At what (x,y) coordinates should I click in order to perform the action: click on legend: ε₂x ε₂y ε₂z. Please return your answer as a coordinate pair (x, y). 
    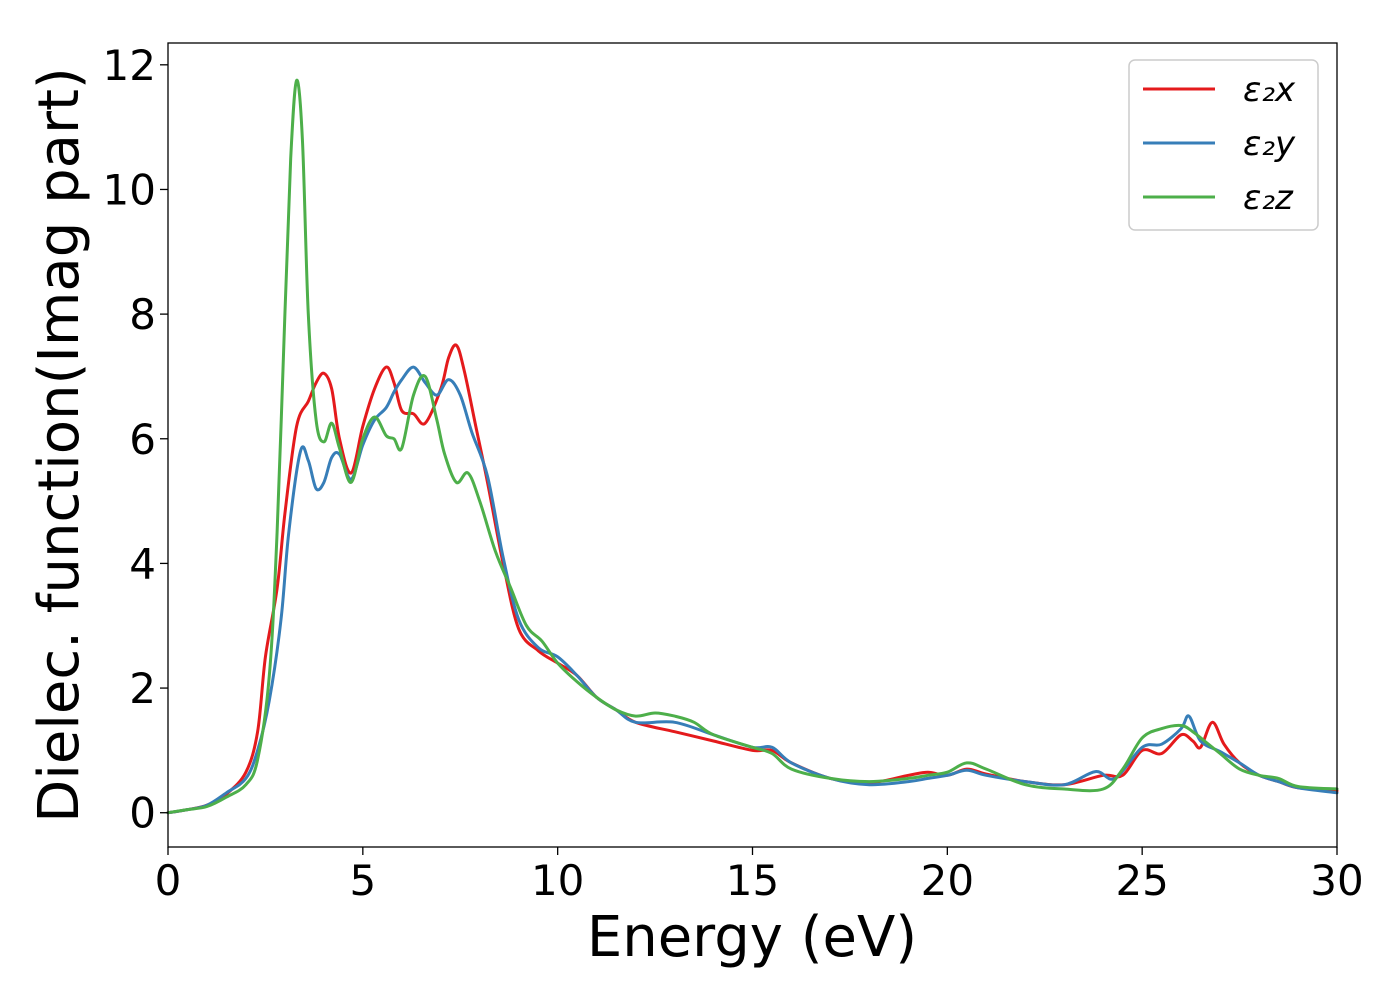
    Looking at the image, I should click on (1223, 145).